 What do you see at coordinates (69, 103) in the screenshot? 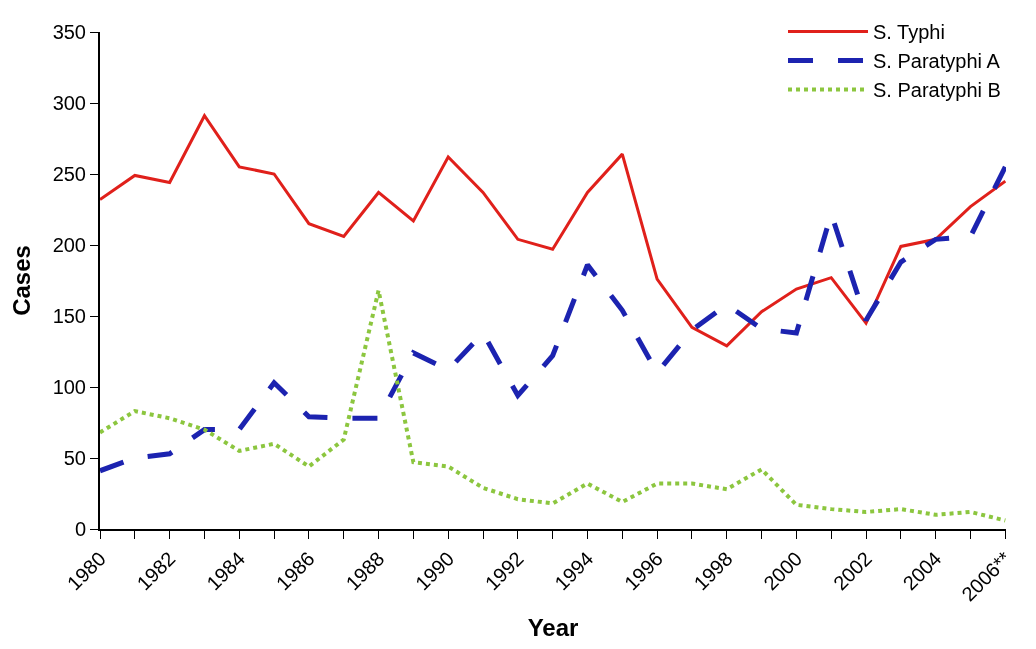
I see `y-tick-label: 300` at bounding box center [69, 103].